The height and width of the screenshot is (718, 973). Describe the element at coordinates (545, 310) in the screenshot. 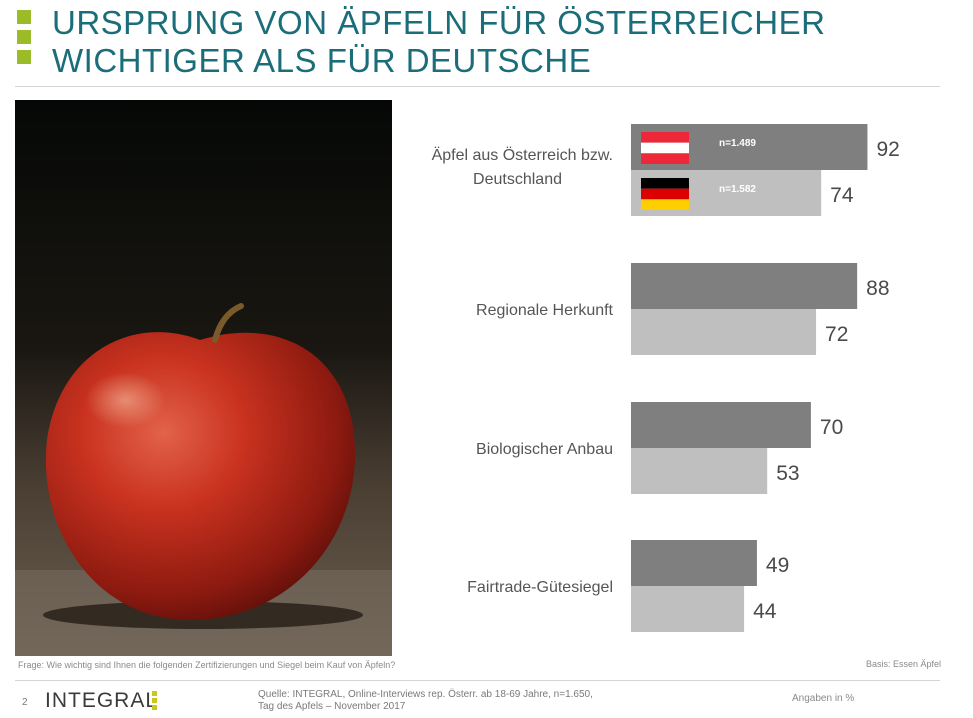

I see `category-label: Regionale Herkunft` at that location.